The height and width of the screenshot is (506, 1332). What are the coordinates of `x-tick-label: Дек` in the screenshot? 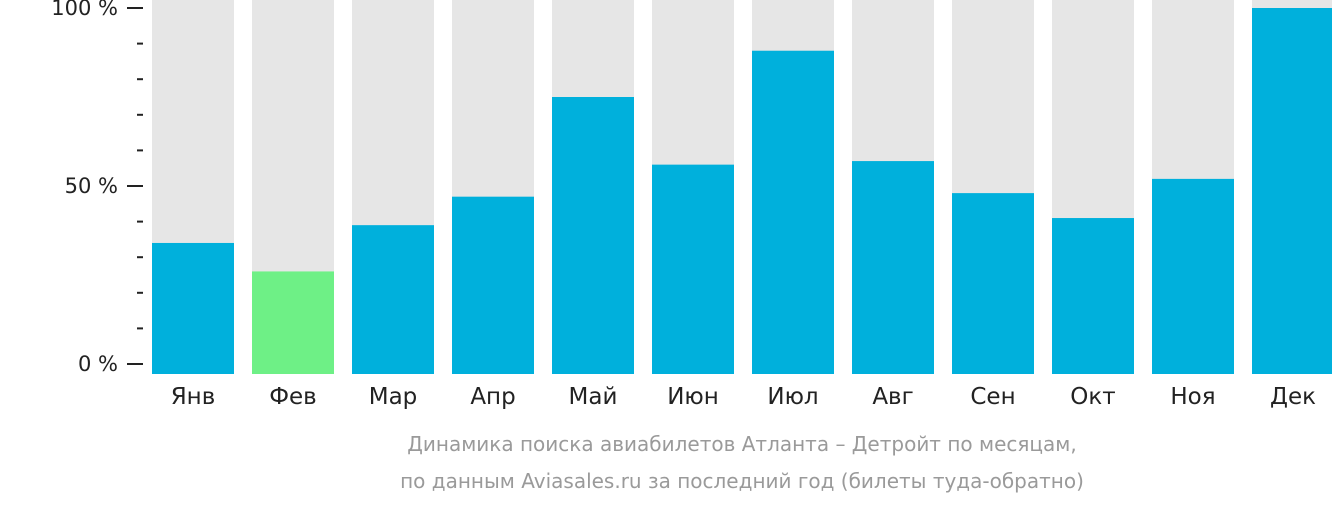 It's located at (1293, 397).